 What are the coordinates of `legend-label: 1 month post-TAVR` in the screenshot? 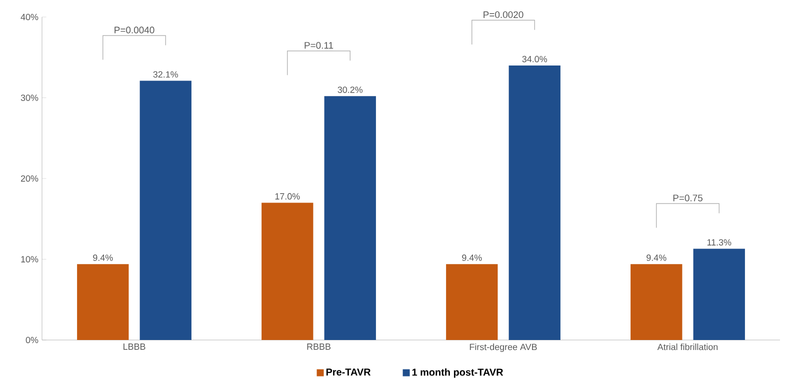 It's located at (458, 373).